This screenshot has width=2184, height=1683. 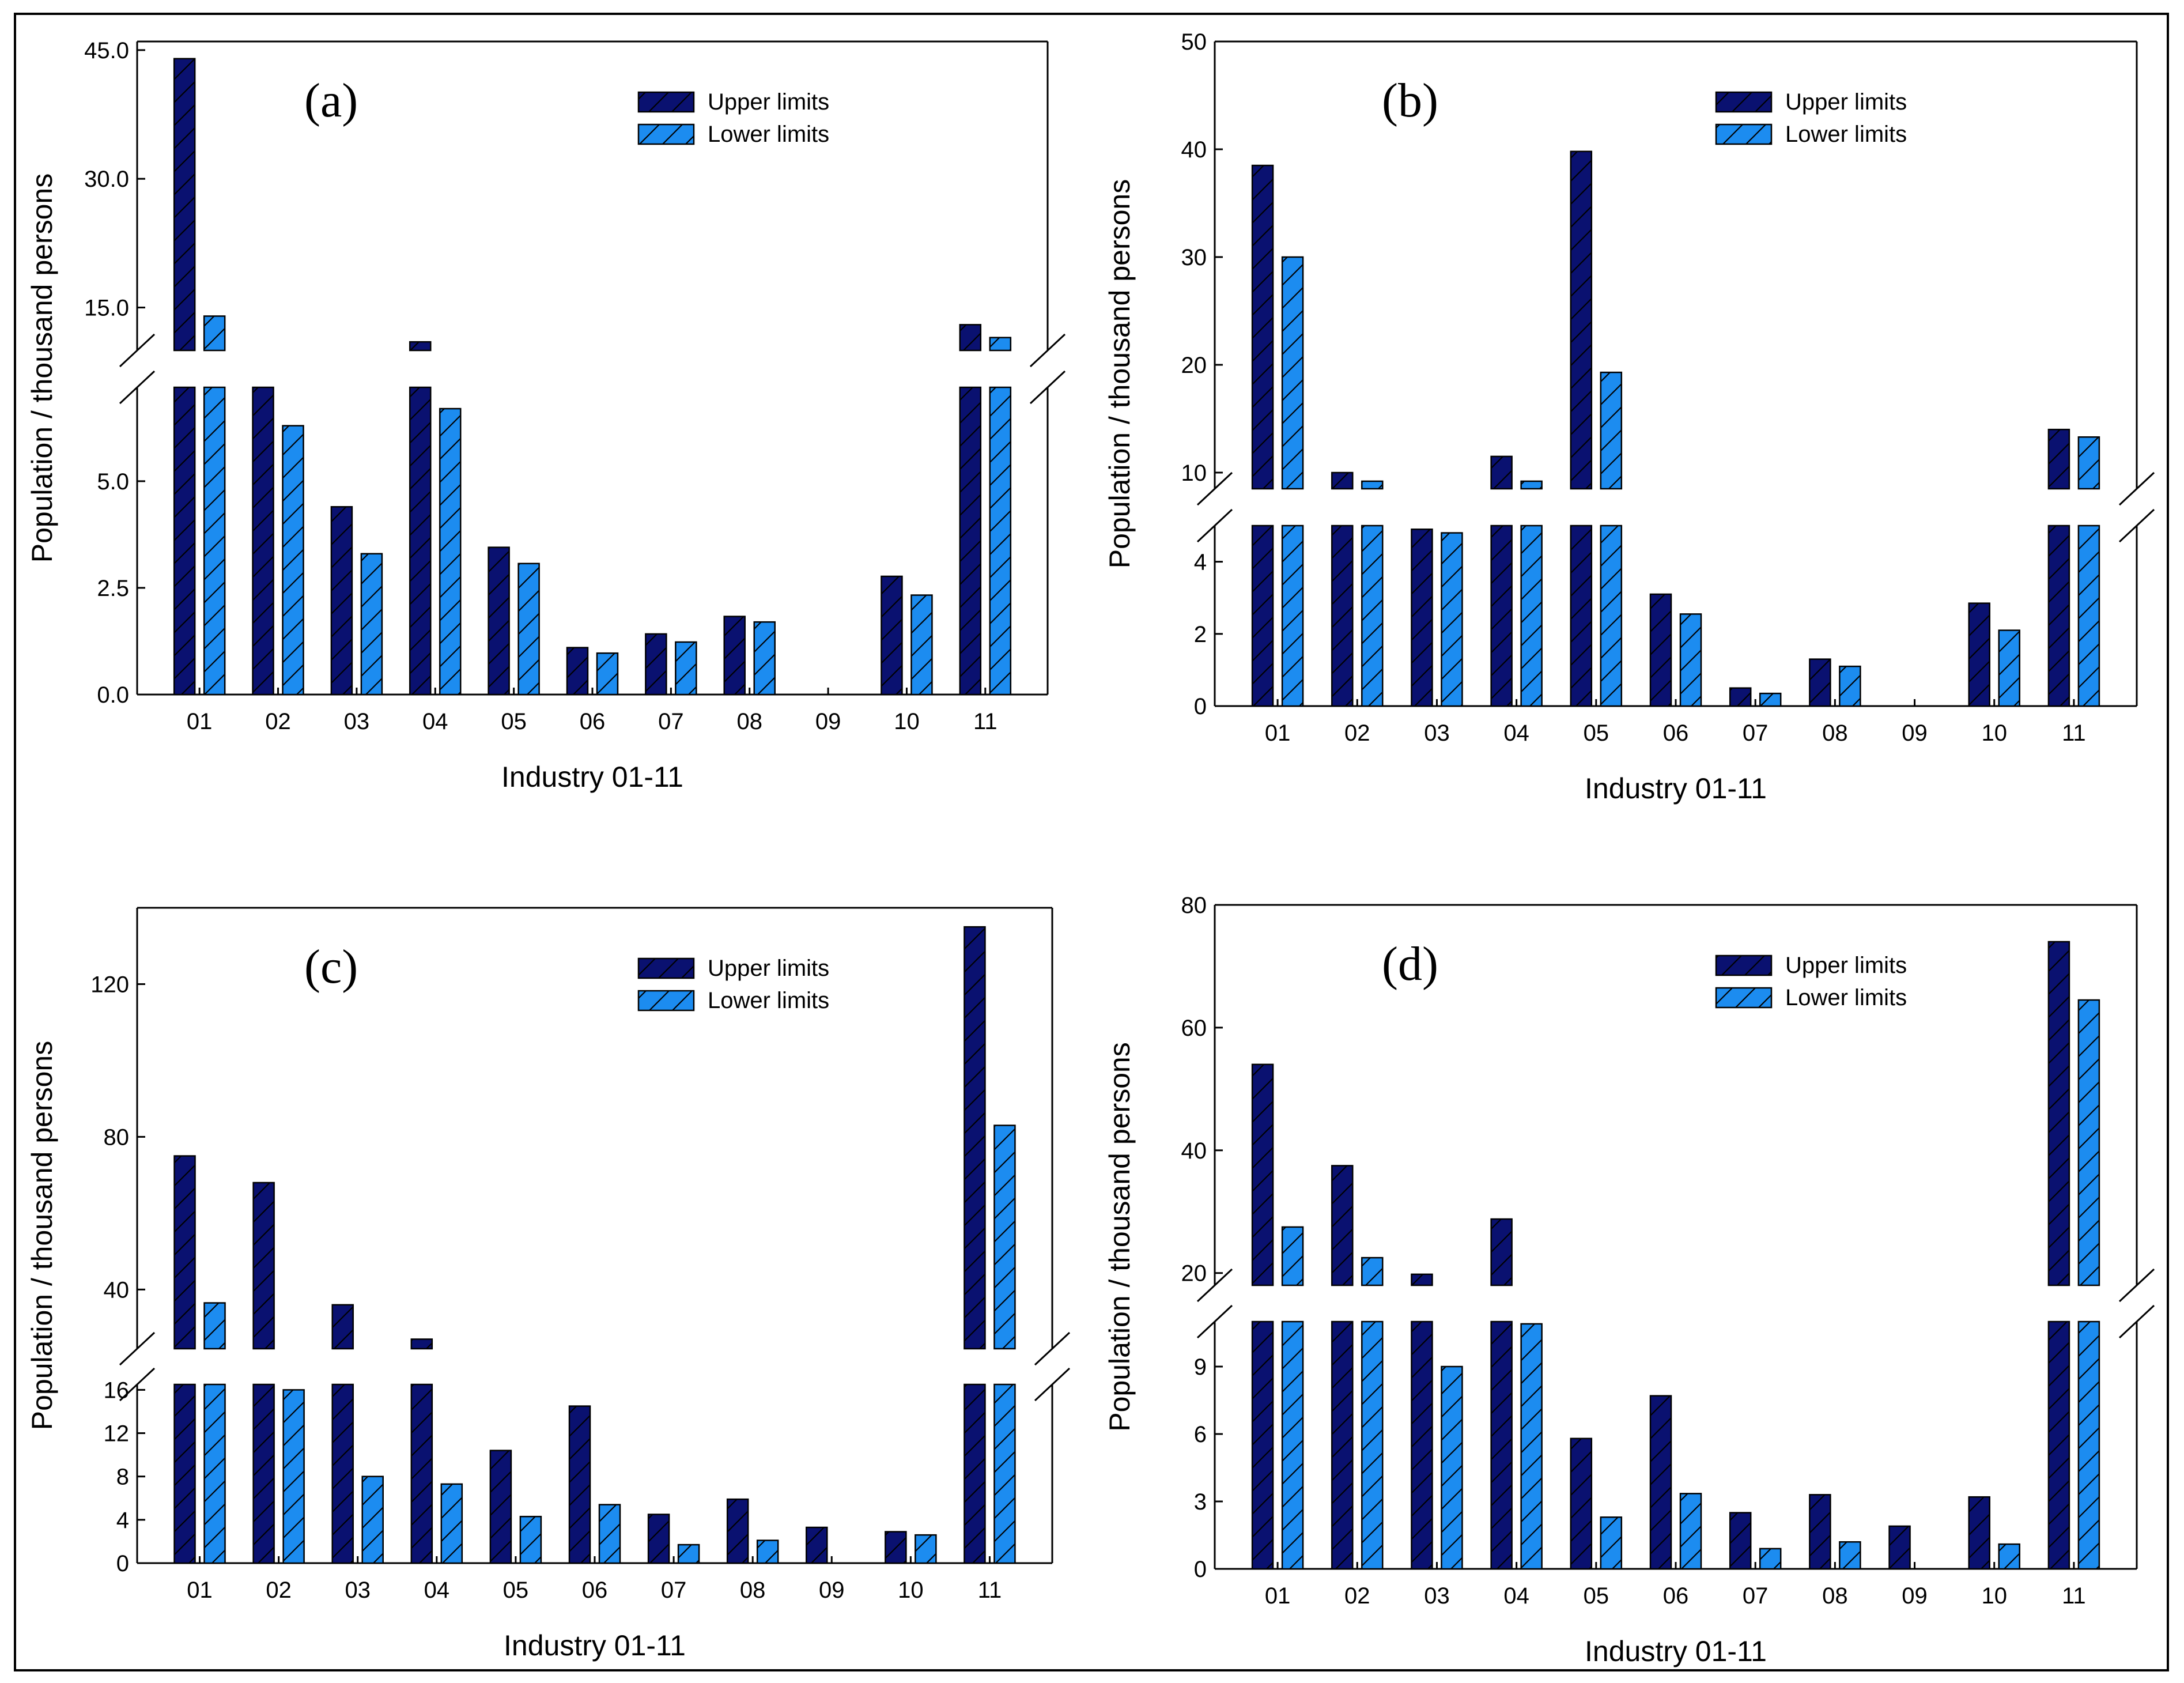 I want to click on y-tick-label: 50, so click(x=1194, y=42).